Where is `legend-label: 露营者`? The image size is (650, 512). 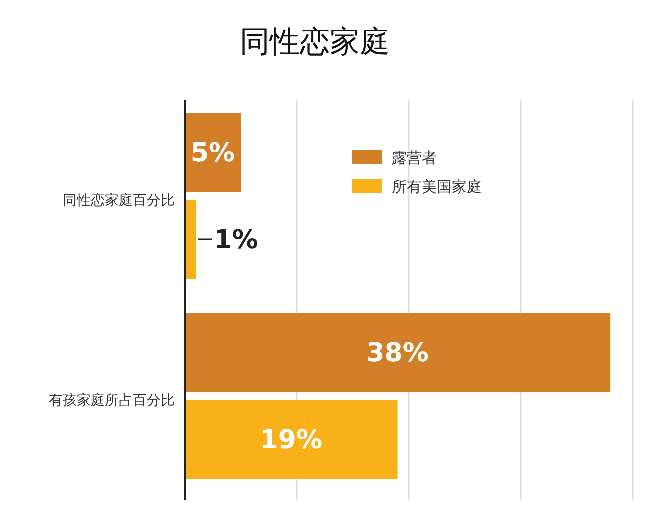
legend-label: 露营者 is located at coordinates (414, 158).